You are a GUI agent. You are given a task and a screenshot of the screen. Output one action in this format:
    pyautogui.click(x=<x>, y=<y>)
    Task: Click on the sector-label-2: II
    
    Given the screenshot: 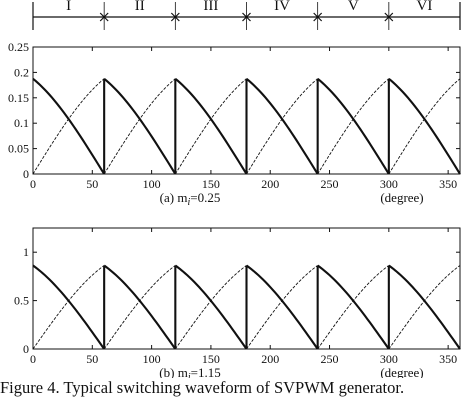 What is the action you would take?
    pyautogui.click(x=140, y=7)
    